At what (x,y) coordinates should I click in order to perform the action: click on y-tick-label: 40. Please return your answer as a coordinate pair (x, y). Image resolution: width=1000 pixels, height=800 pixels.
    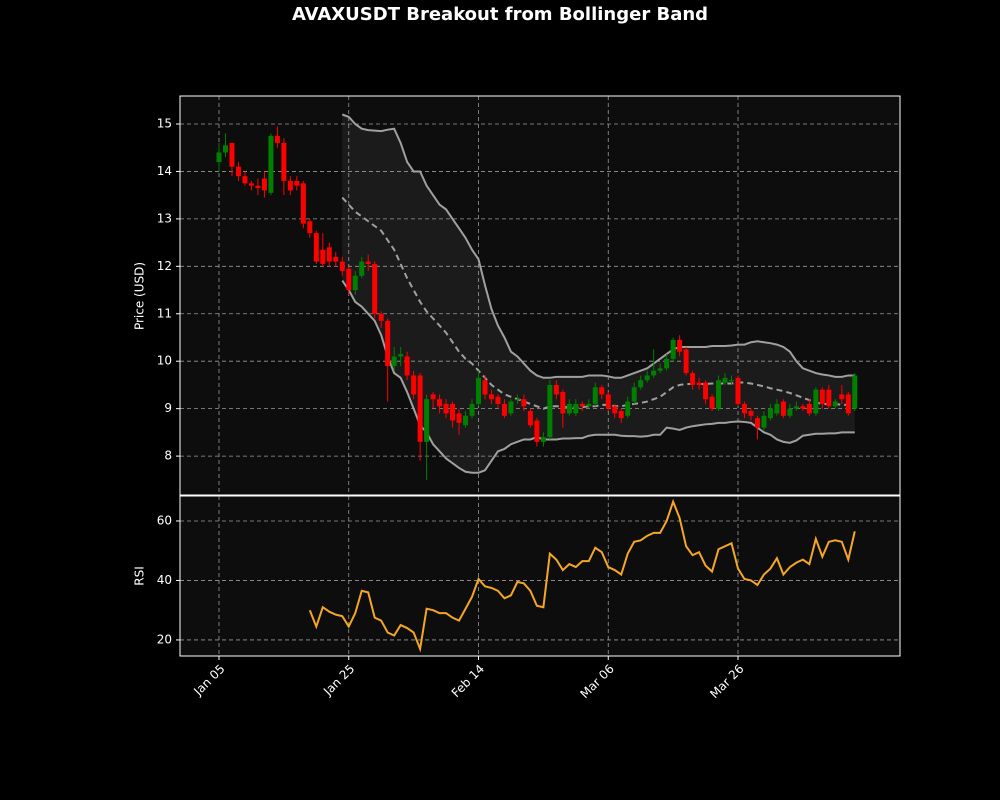
    Looking at the image, I should click on (164, 580).